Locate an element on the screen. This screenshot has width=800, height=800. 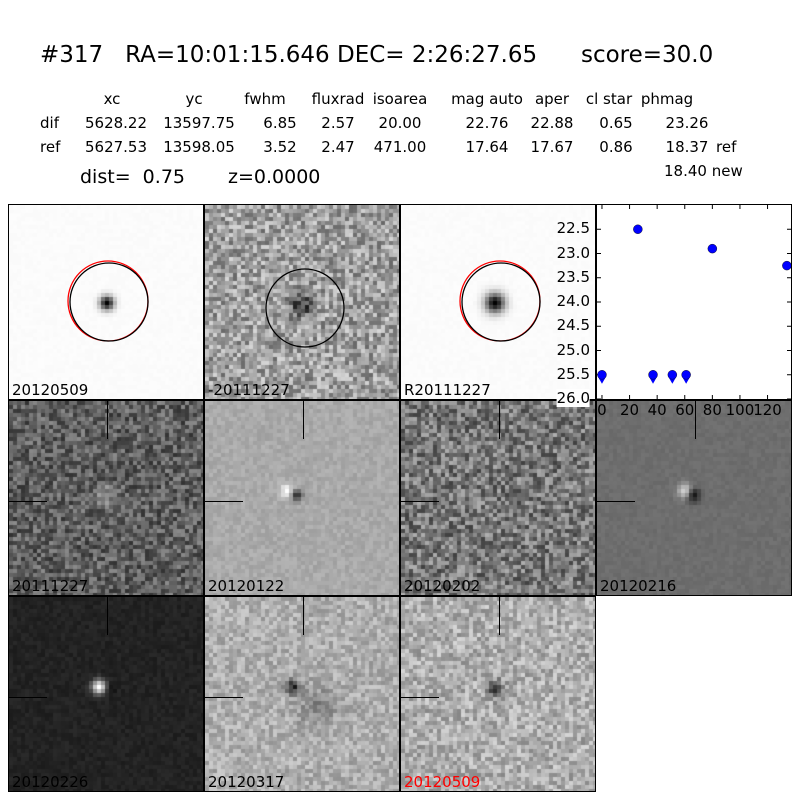
table-cell: 18.37 is located at coordinates (687, 147).